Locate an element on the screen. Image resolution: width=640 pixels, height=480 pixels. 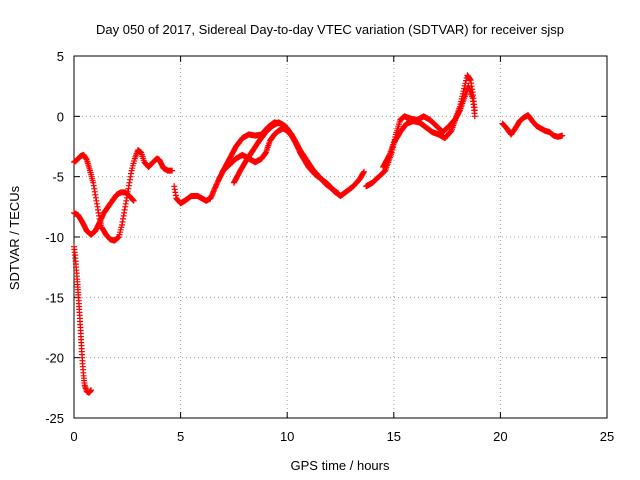
series-drop is located at coordinates (83, 319).